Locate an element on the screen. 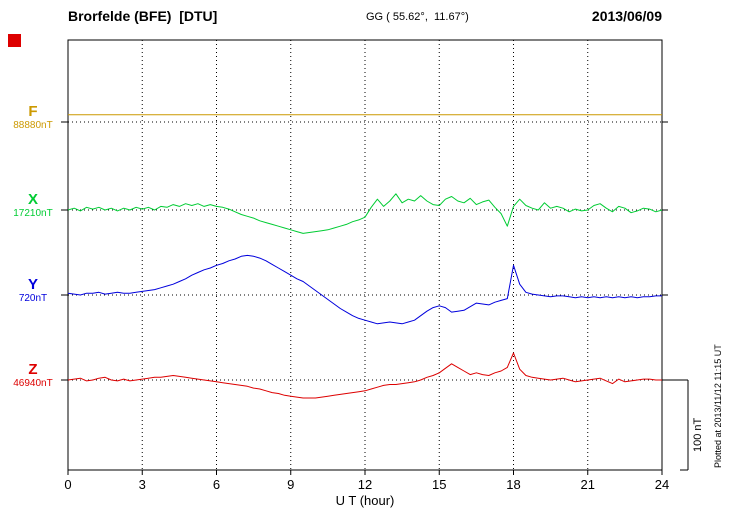  scale-bar-label: 100 nT is located at coordinates (698, 434).